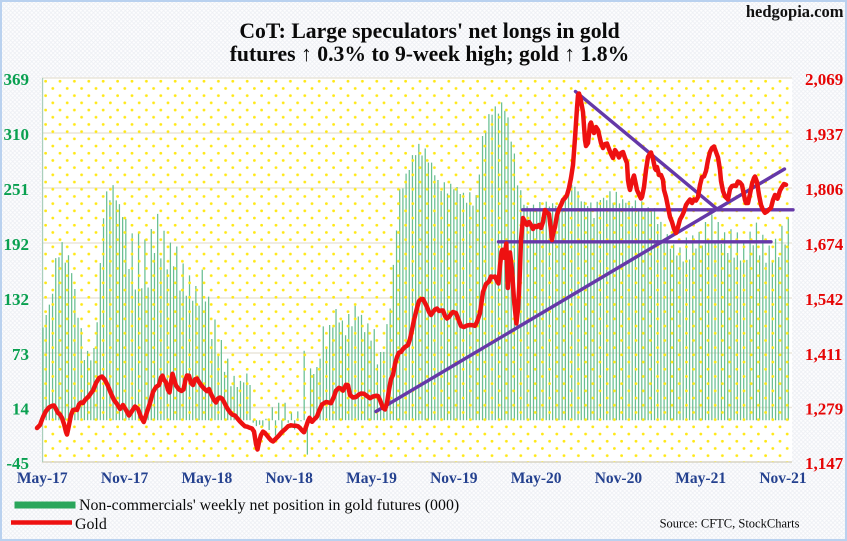  What do you see at coordinates (824, 409) in the screenshot?
I see `svg-text: 1,279` at bounding box center [824, 409].